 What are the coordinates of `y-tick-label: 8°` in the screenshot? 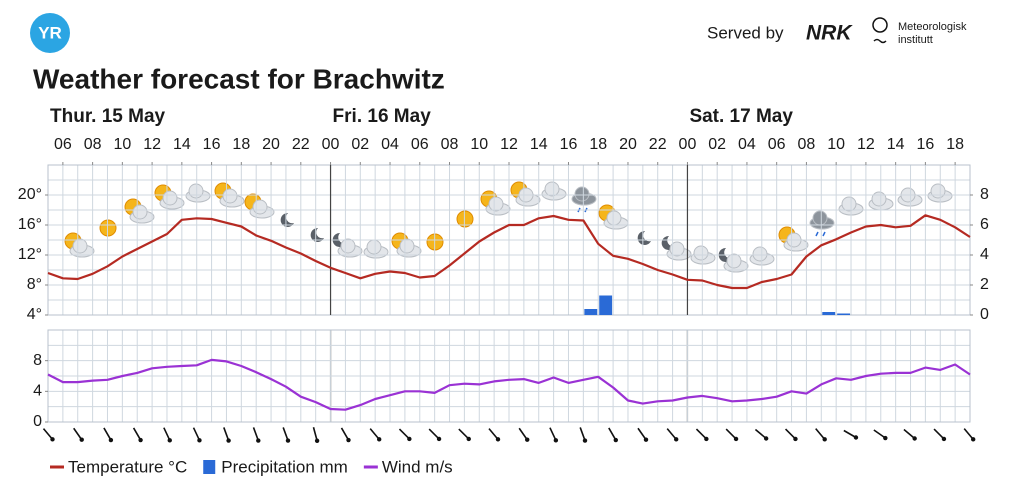 It's located at (34, 284).